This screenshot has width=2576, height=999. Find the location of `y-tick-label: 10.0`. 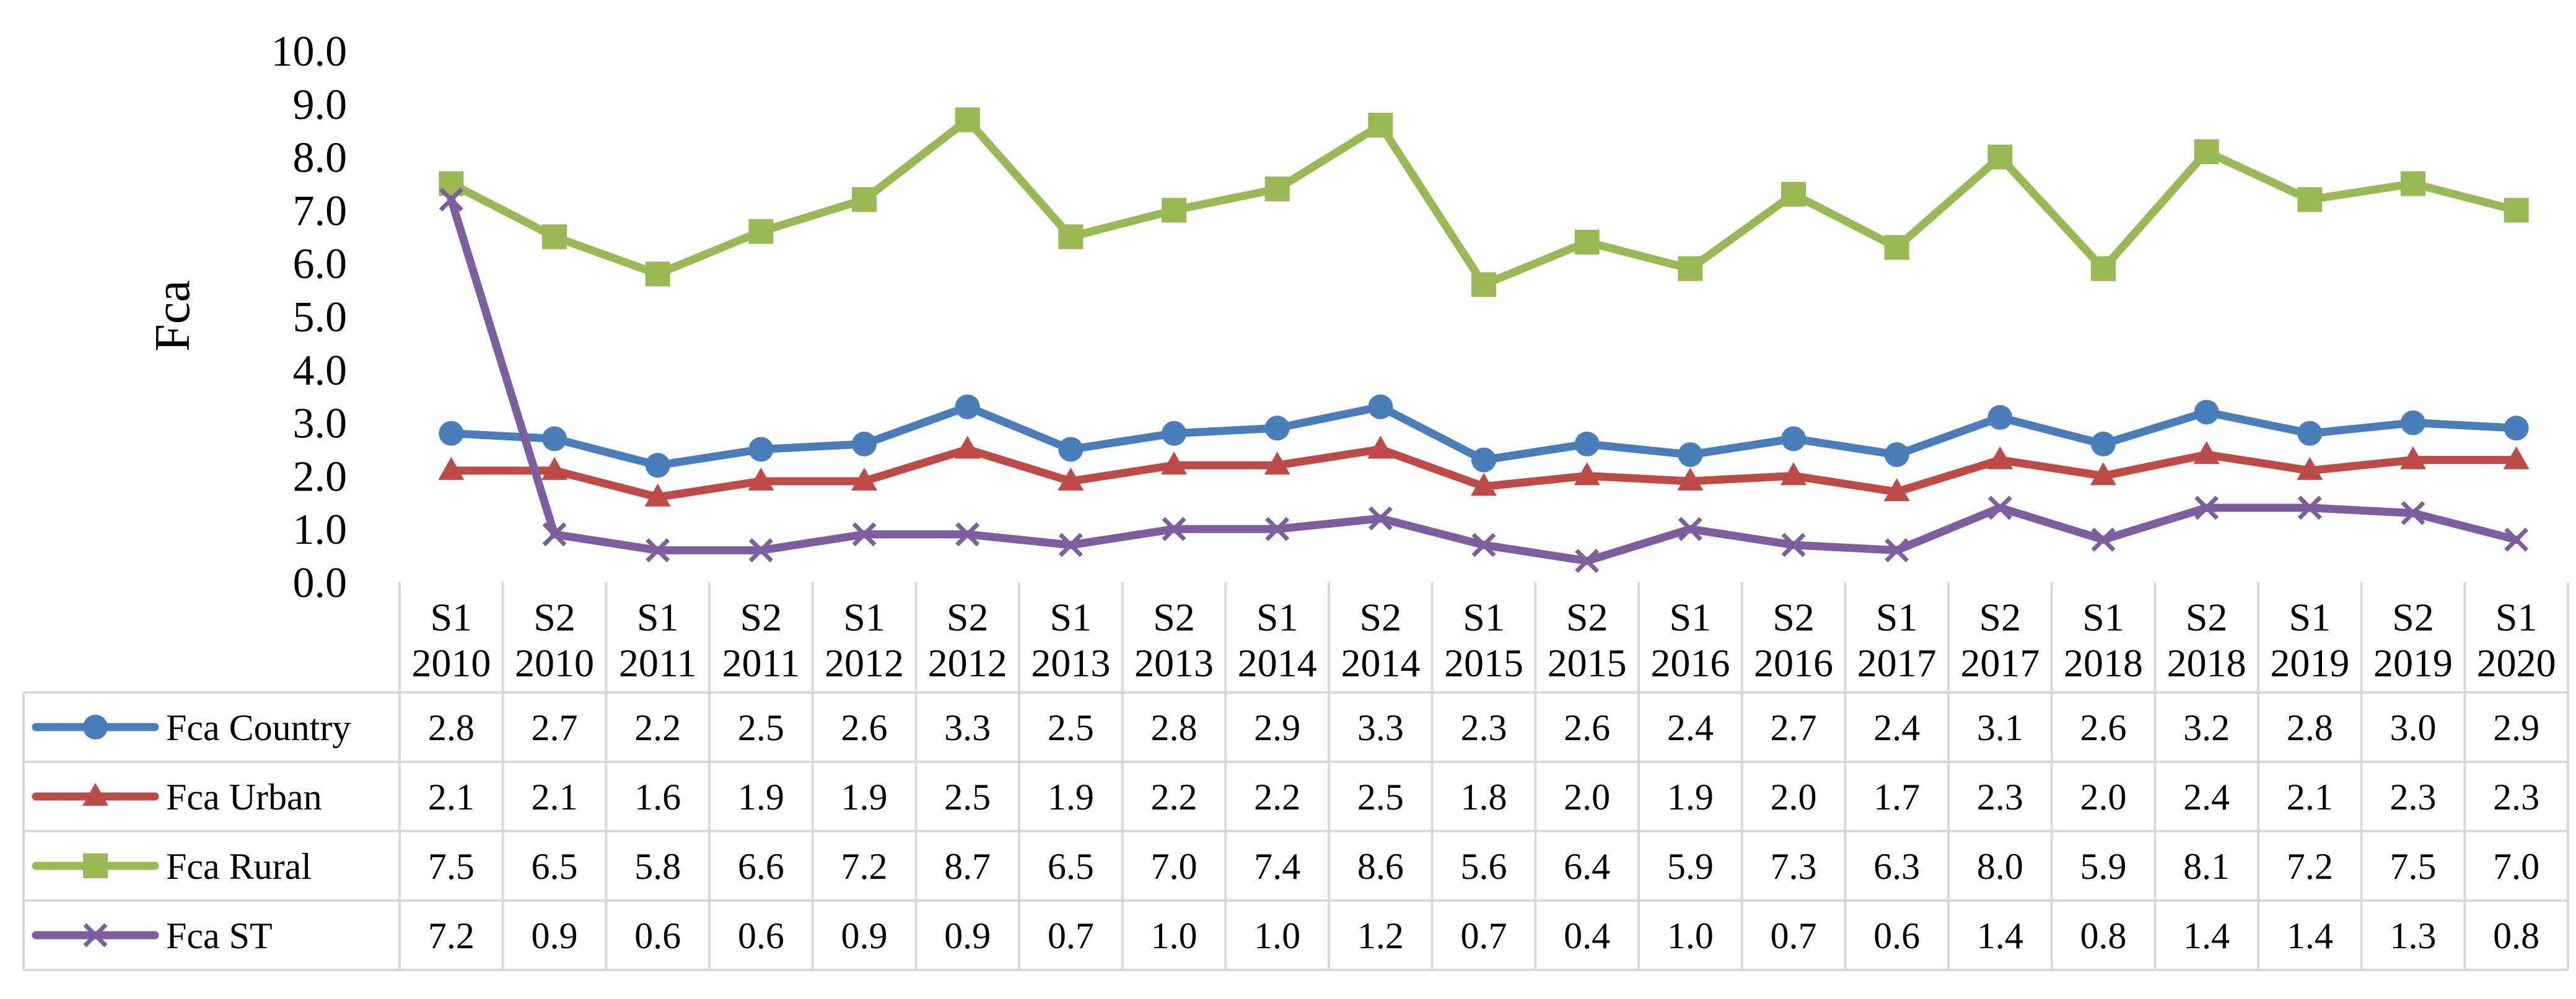

y-tick-label: 10.0 is located at coordinates (309, 52).